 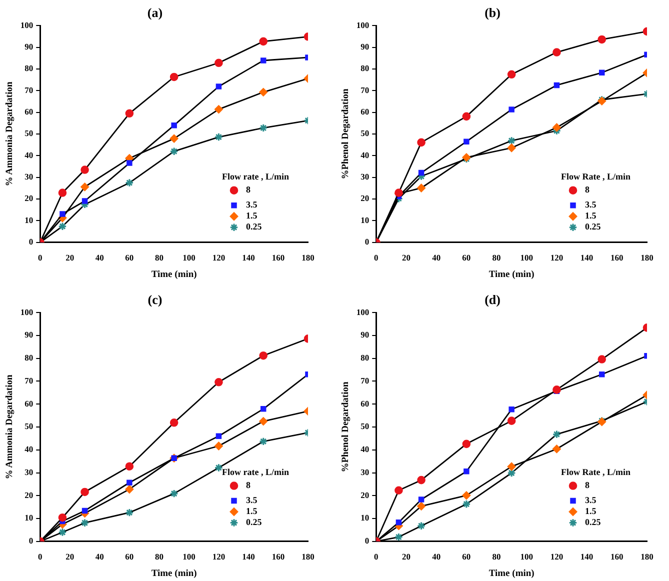 What do you see at coordinates (492, 300) in the screenshot?
I see `chart-title: (d)` at bounding box center [492, 300].